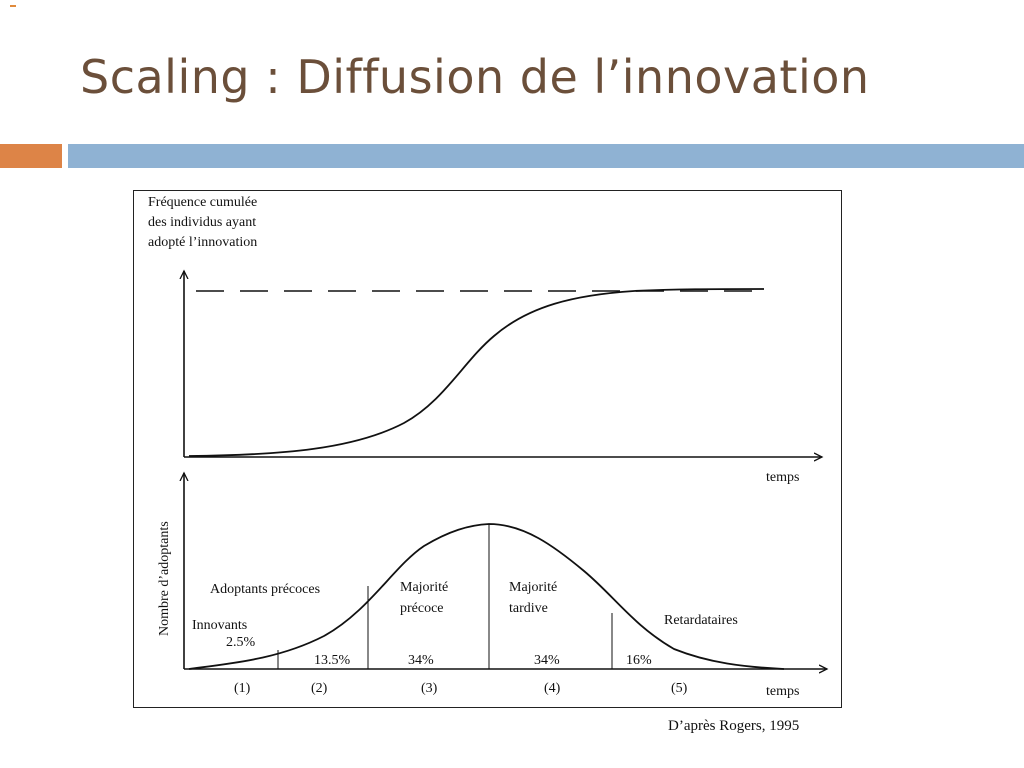 This screenshot has width=1024, height=768. What do you see at coordinates (332, 660) in the screenshot?
I see `category-2-percent: 13.5%` at bounding box center [332, 660].